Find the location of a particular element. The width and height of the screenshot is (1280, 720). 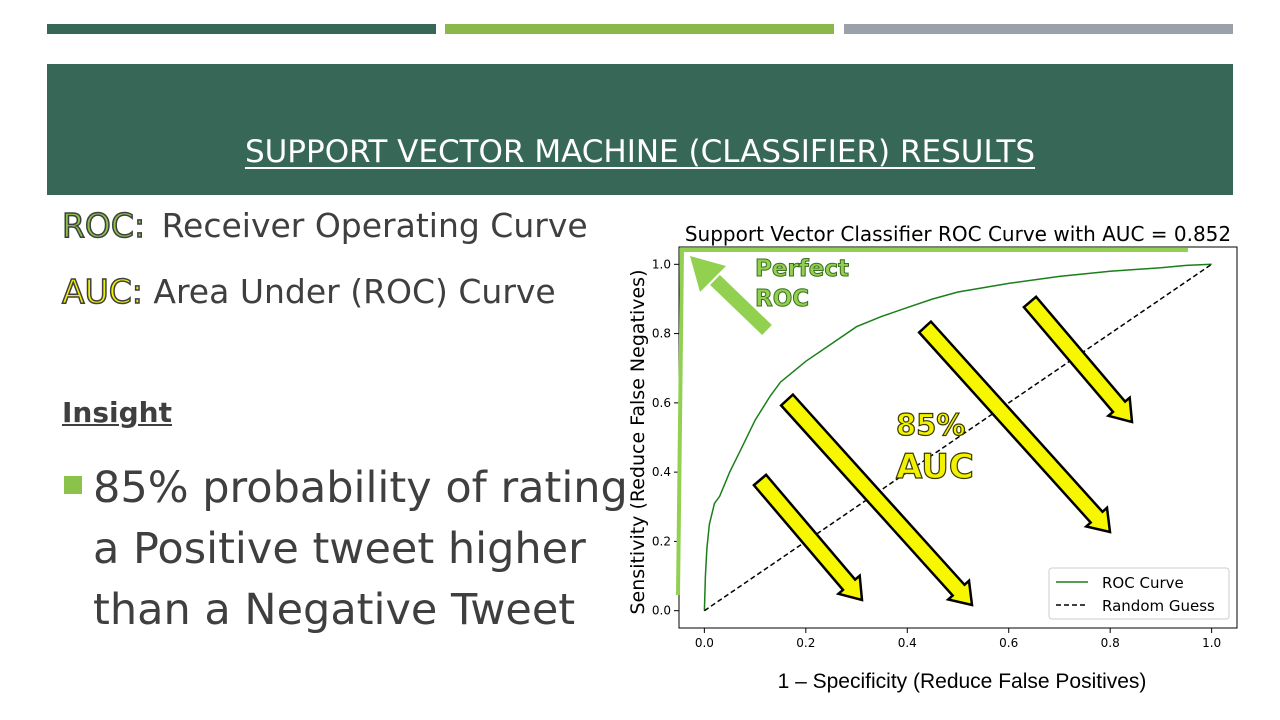

x-axis-label: 1 – Specificity (Reduce False Positives) is located at coordinates (962, 681).